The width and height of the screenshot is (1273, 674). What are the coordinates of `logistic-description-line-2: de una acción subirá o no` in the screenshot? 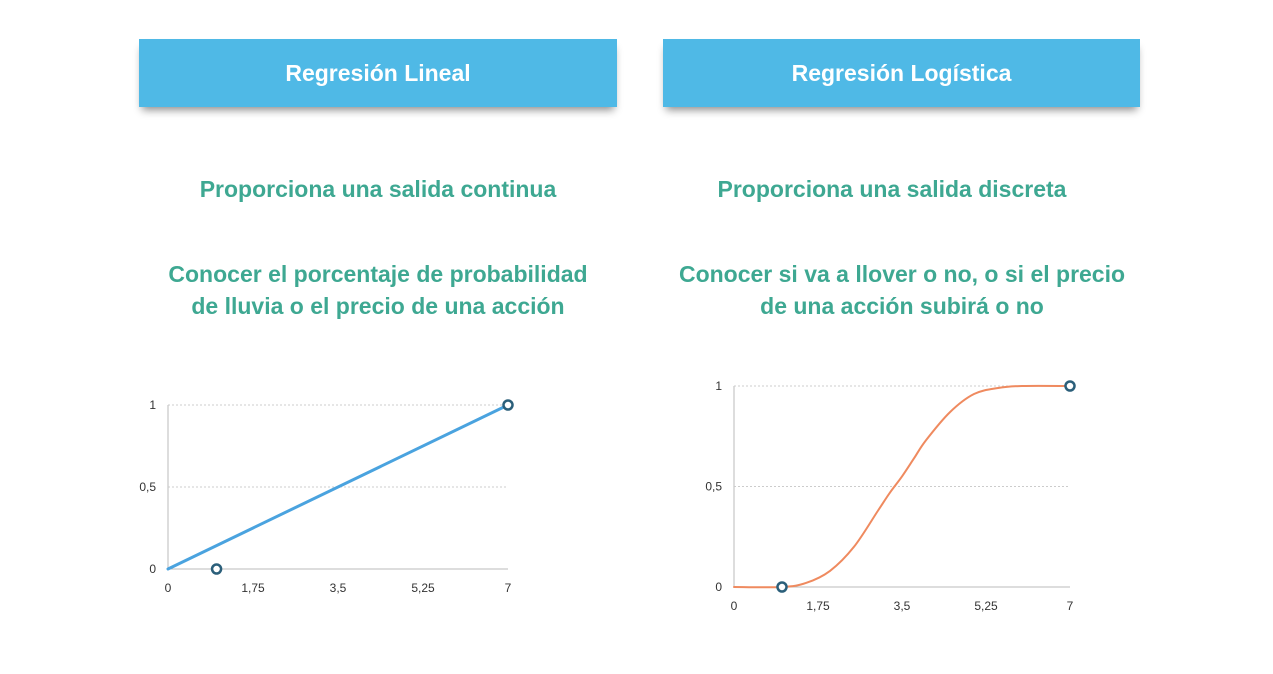 It's located at (902, 306).